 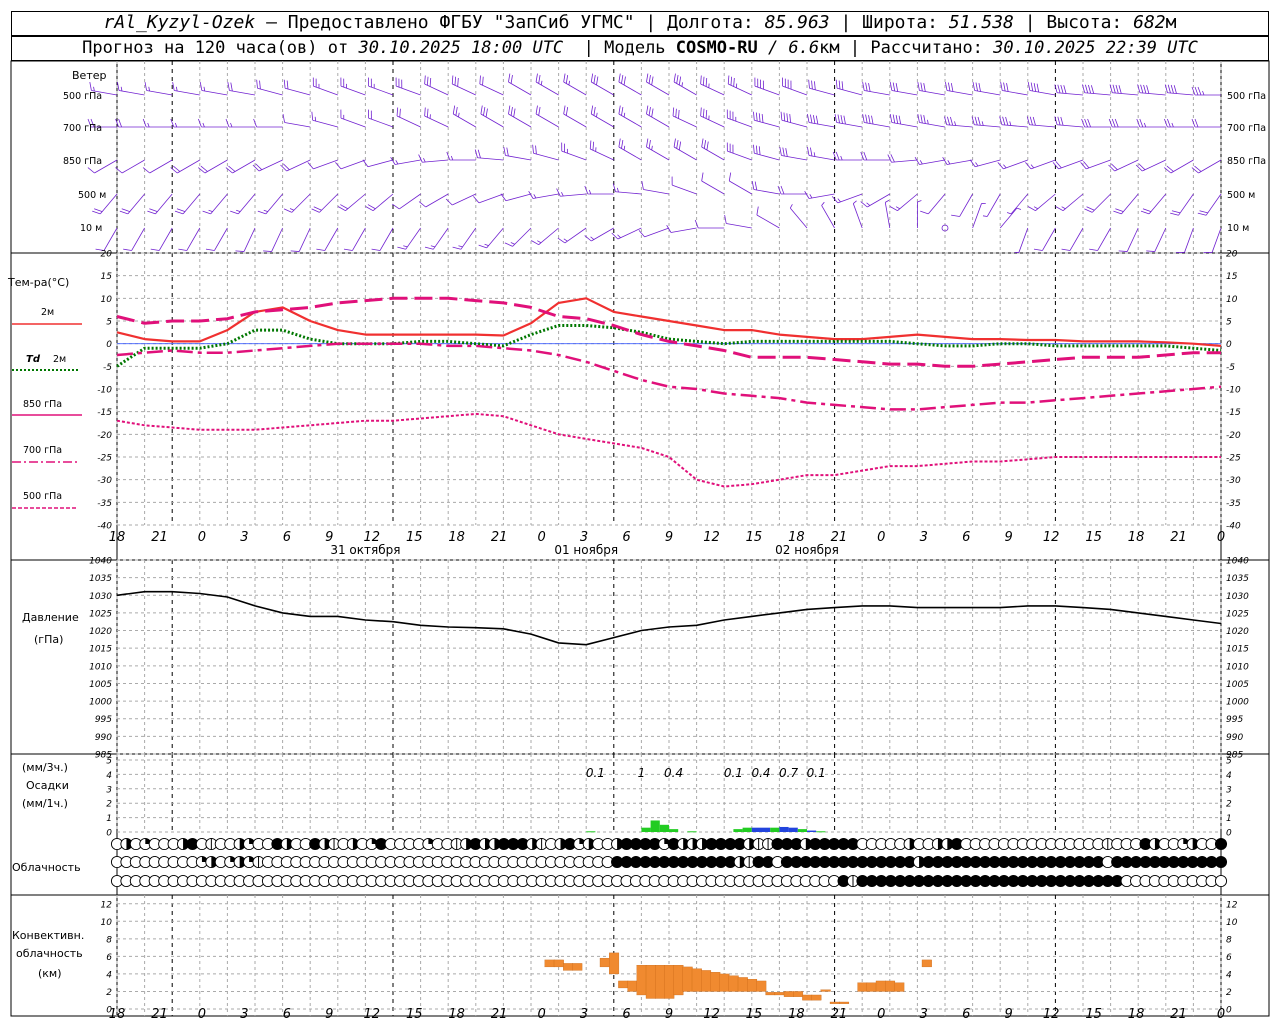 I want to click on legend-td-level: 2м, so click(x=59, y=359).